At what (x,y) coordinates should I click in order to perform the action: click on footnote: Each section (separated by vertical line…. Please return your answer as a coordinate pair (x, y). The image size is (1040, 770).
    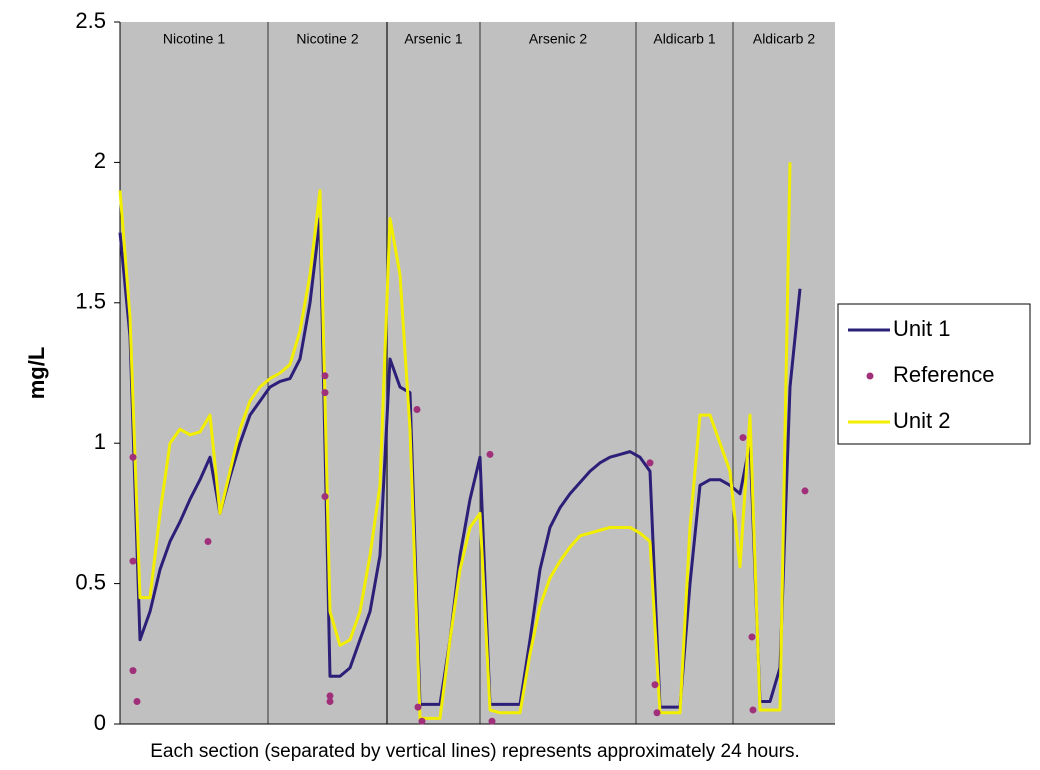
    Looking at the image, I should click on (475, 751).